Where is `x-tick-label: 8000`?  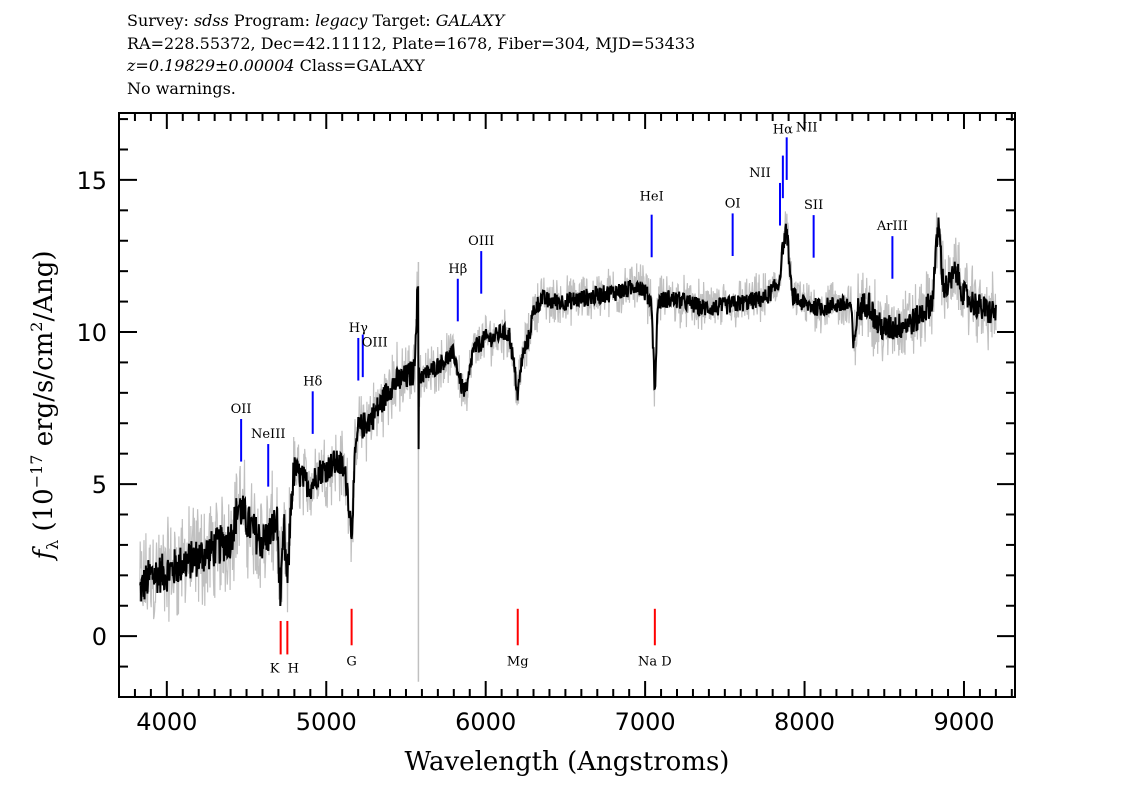
x-tick-label: 8000 is located at coordinates (804, 722).